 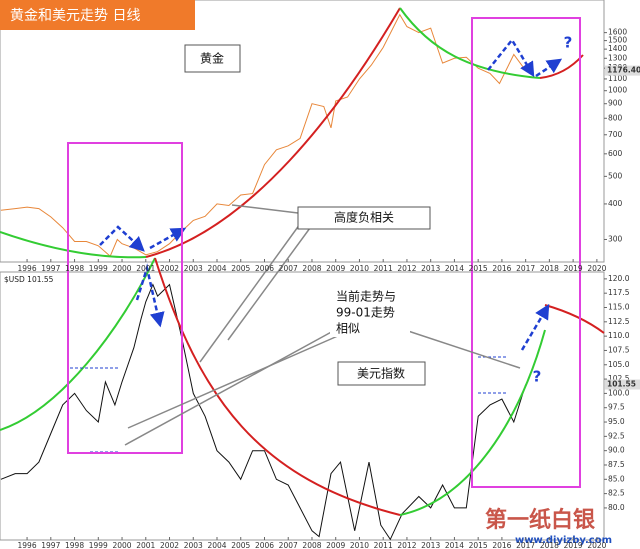 What do you see at coordinates (383, 545) in the screenshot?
I see `x-tick-label: 2011` at bounding box center [383, 545].